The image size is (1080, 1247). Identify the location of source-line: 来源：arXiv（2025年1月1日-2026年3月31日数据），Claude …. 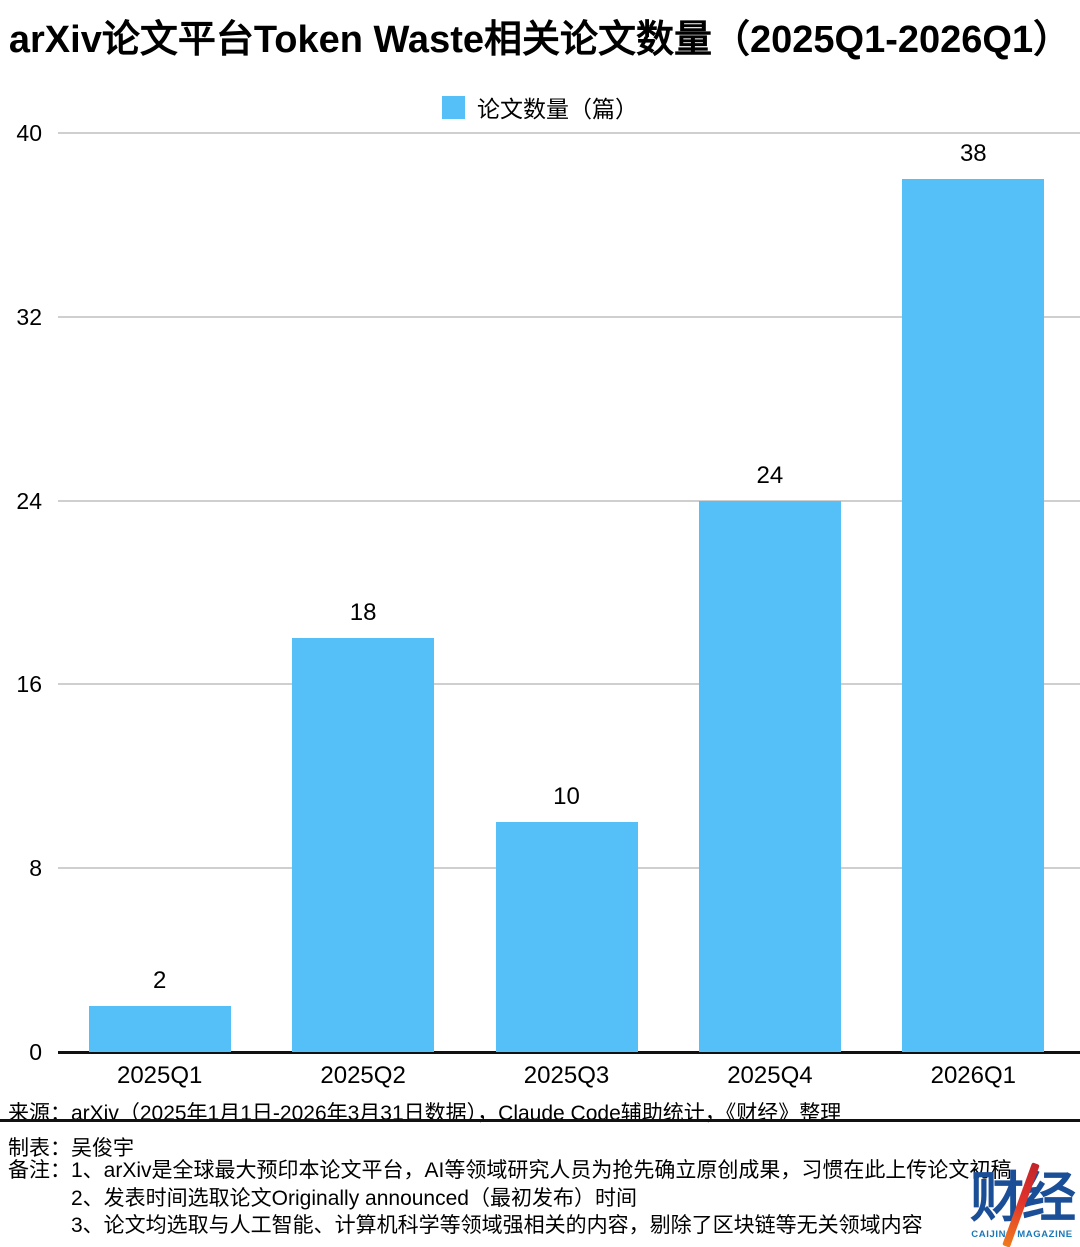
(425, 1113).